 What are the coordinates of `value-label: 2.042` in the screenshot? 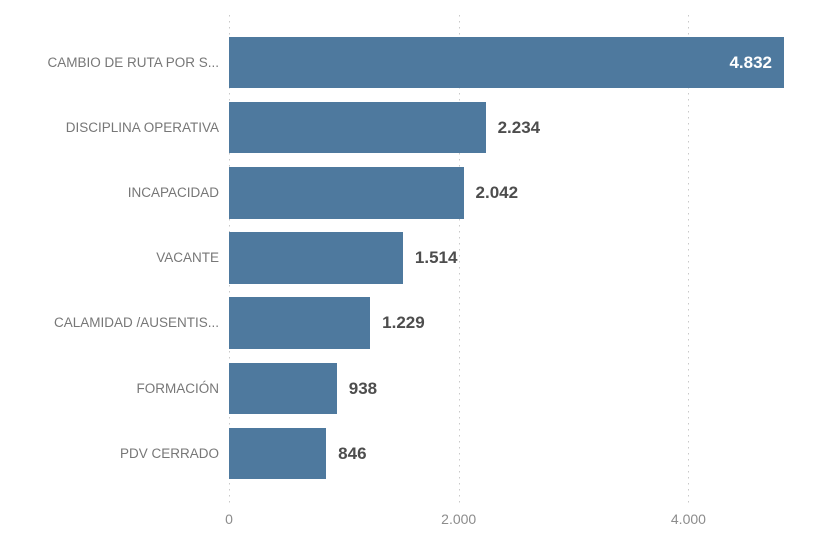 It's located at (497, 193).